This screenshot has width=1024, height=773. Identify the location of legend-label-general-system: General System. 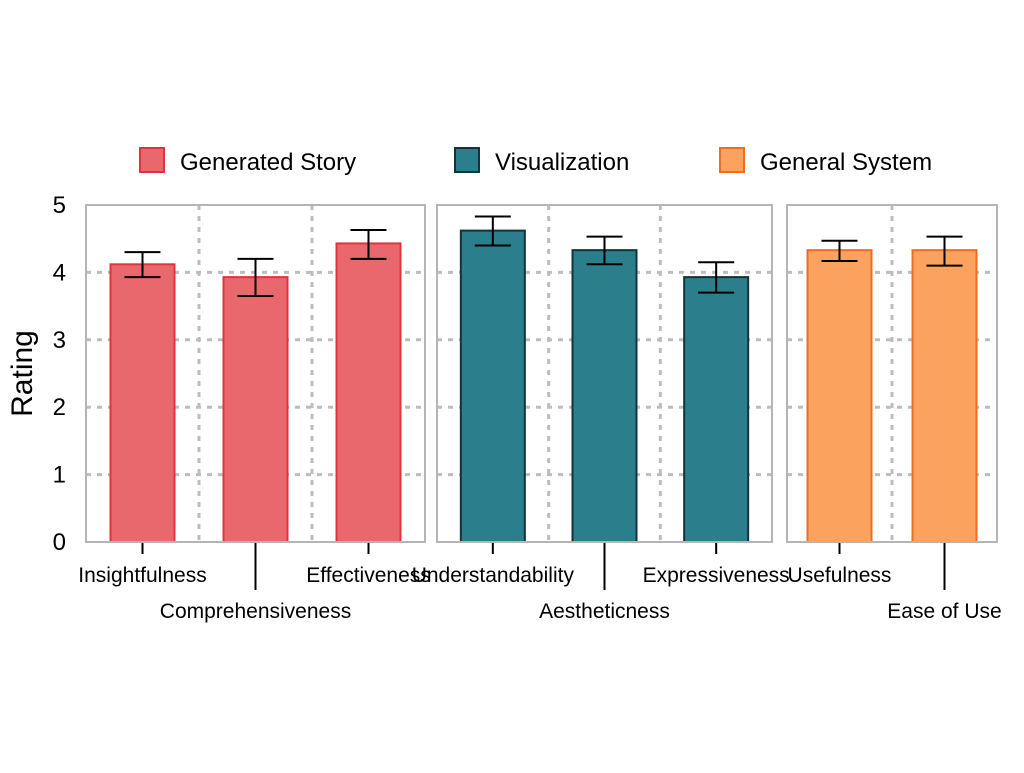
(846, 162).